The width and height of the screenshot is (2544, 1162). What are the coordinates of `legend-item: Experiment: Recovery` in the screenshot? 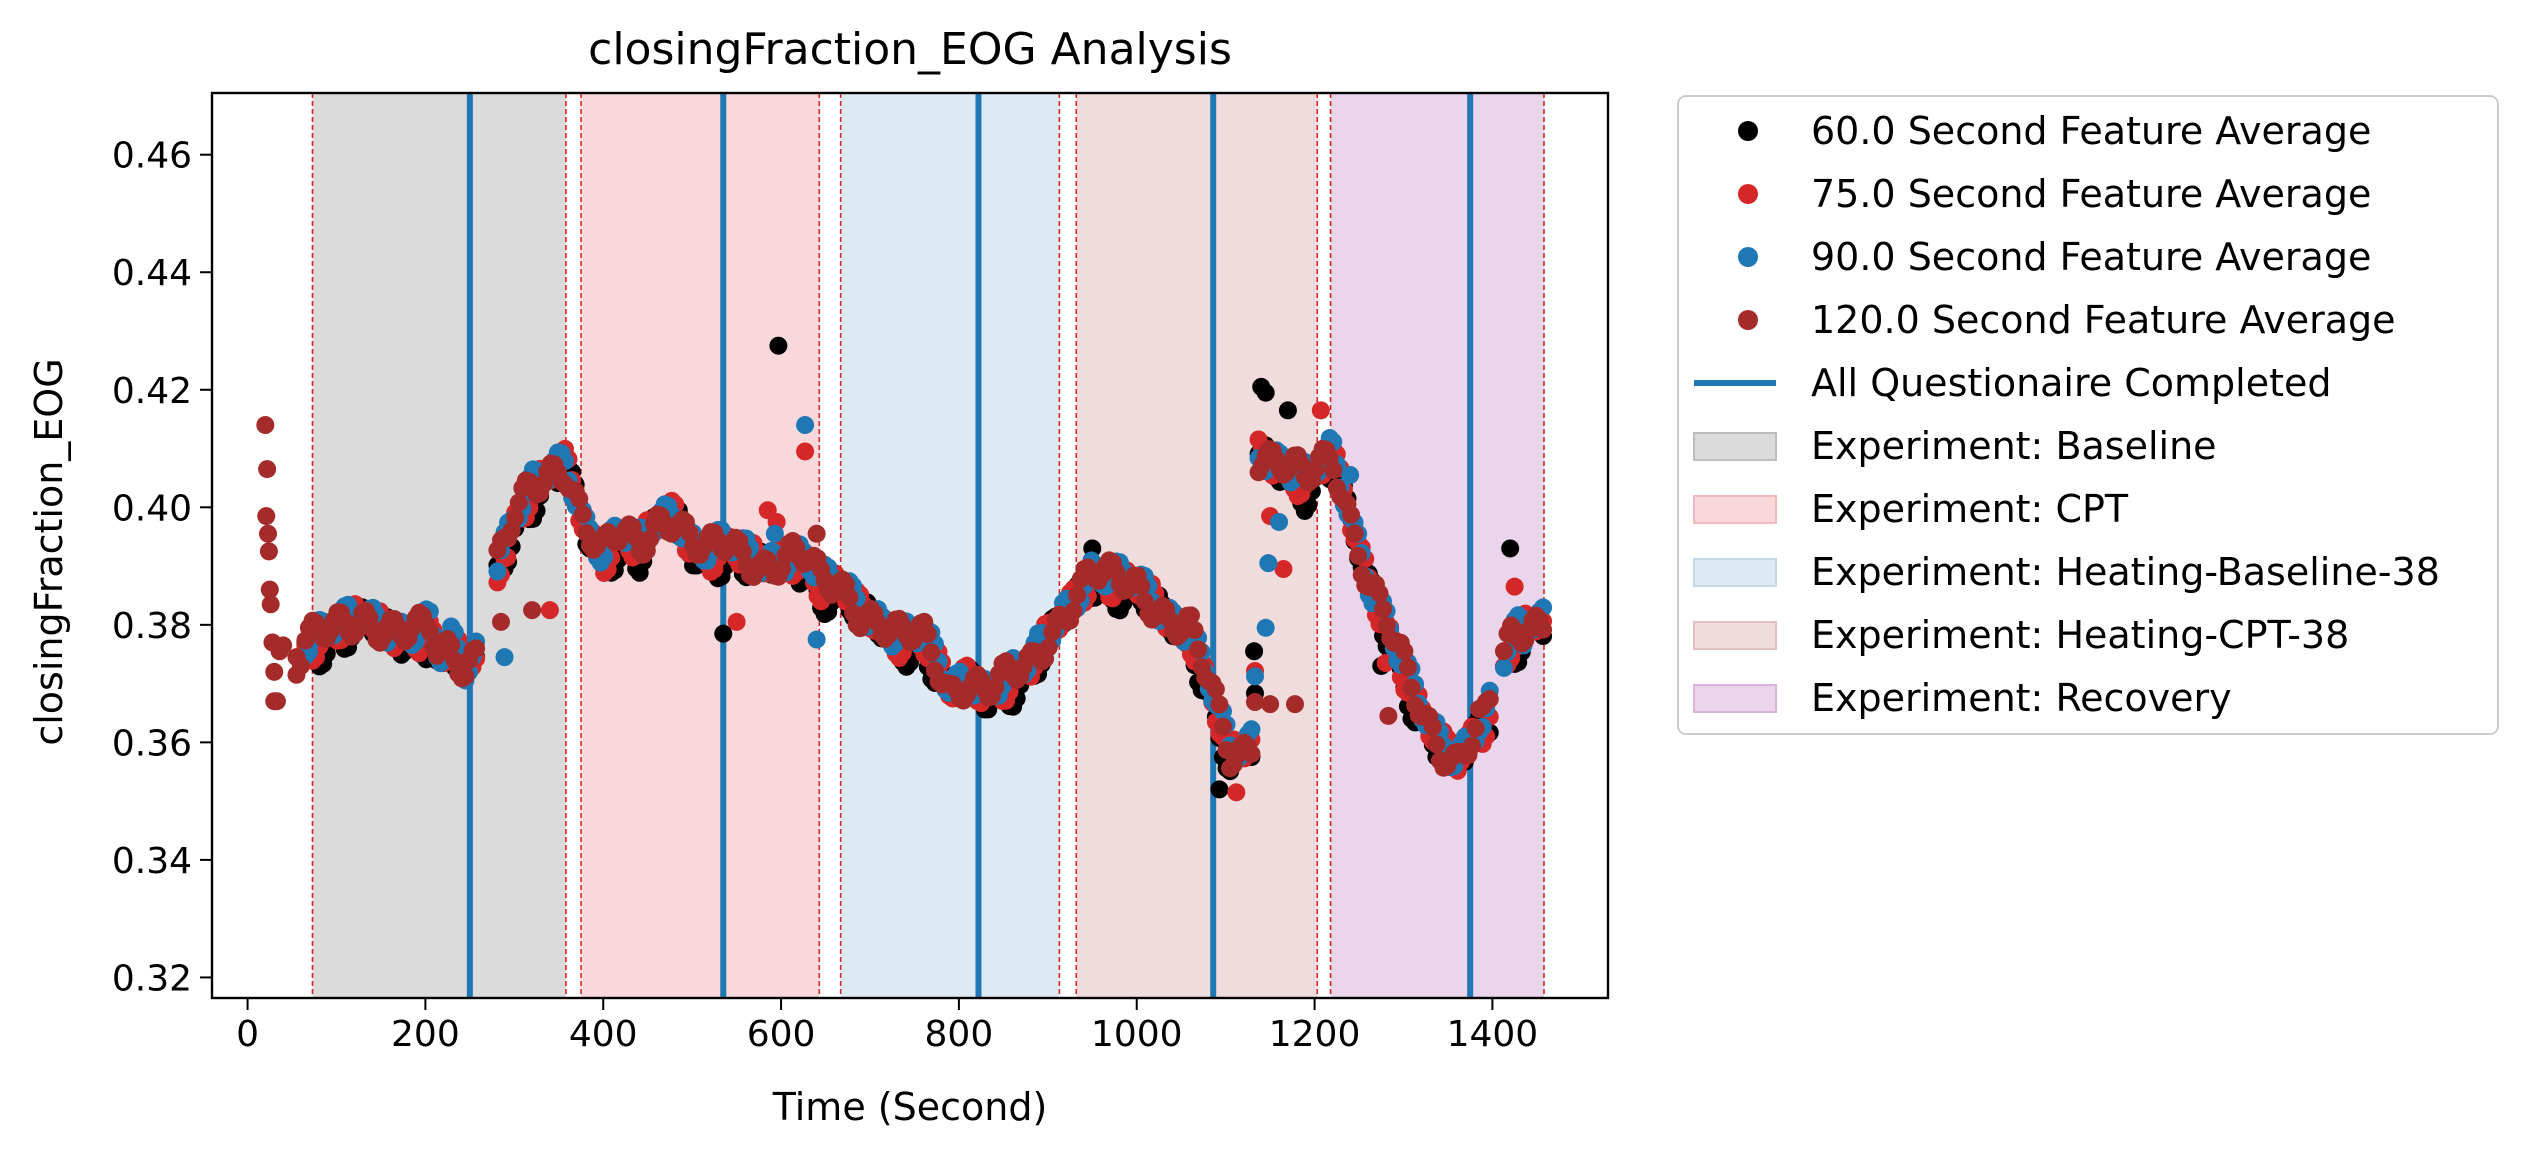 It's located at (1962, 698).